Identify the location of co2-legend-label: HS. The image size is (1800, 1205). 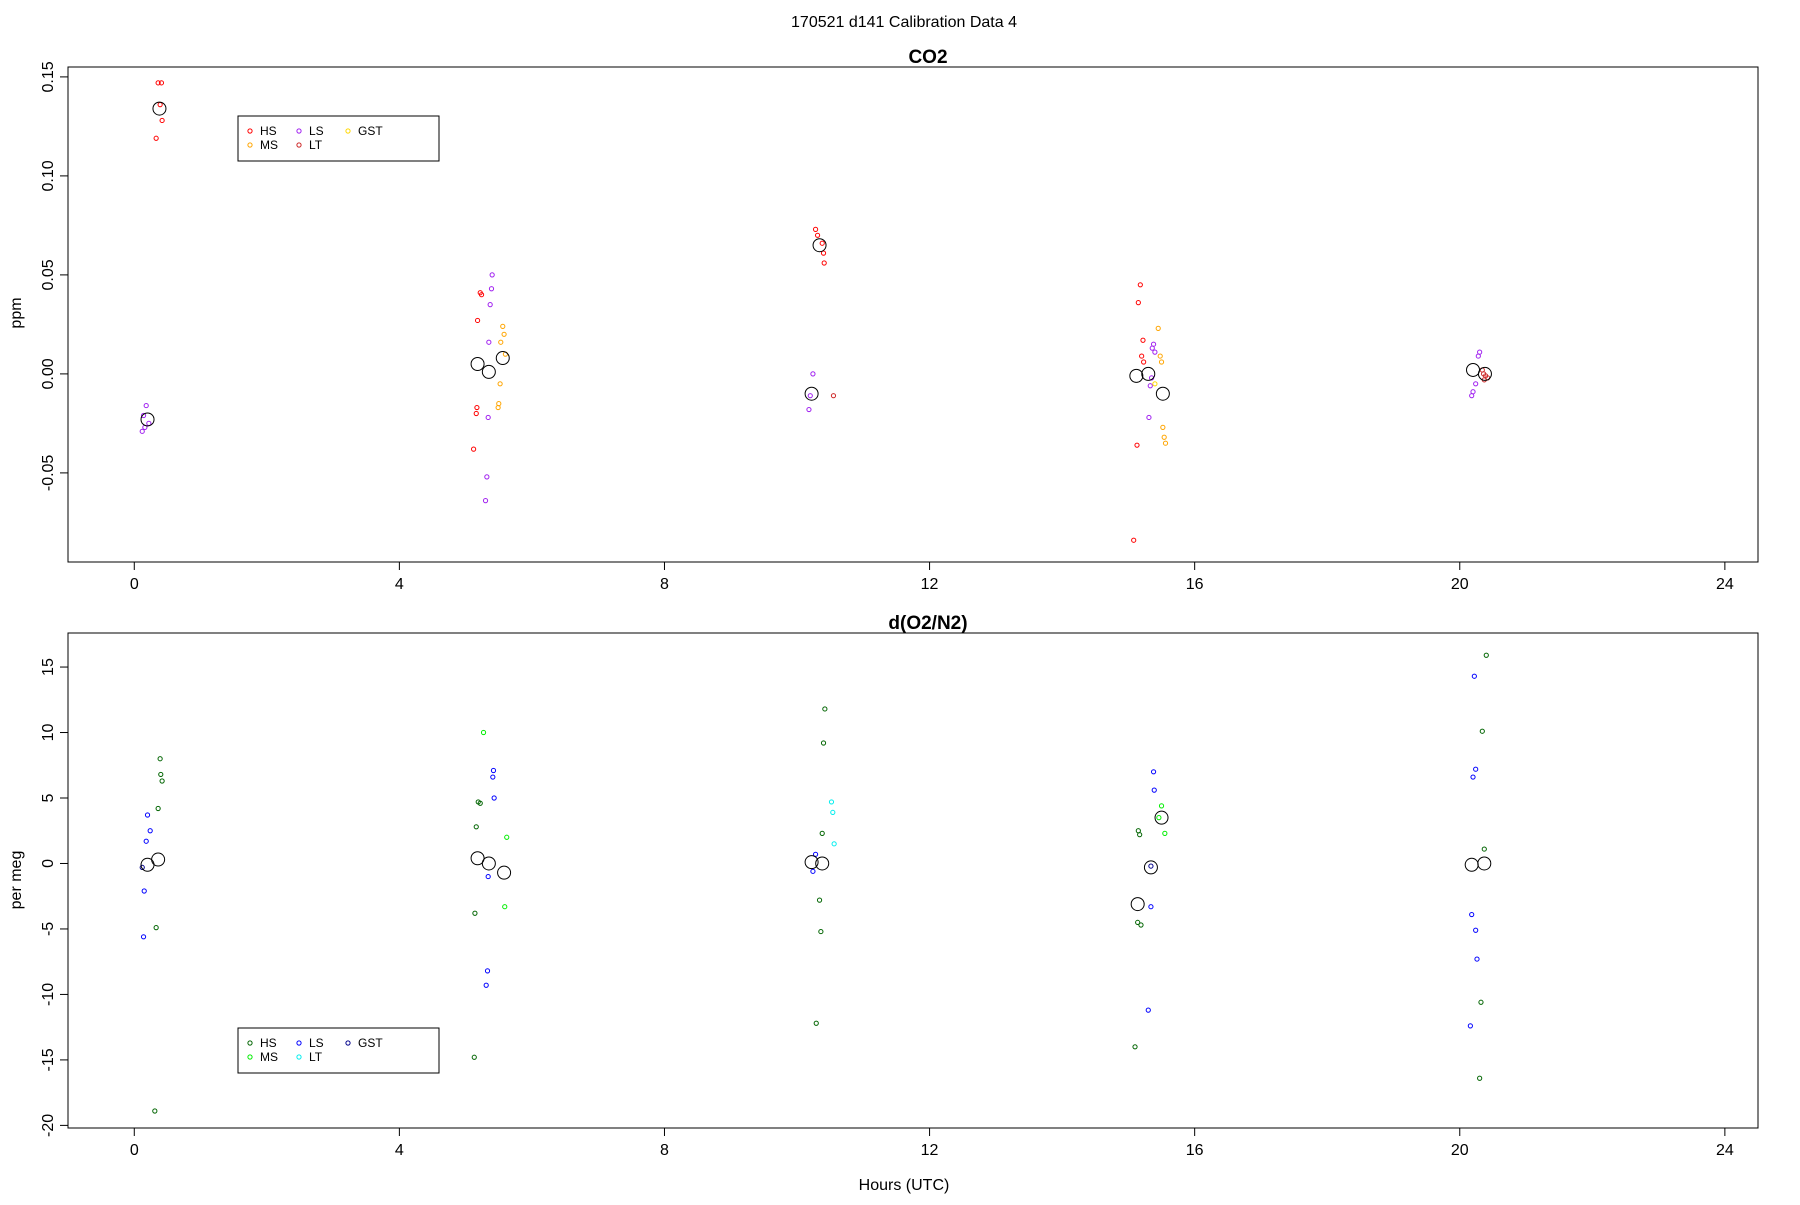
(268, 131).